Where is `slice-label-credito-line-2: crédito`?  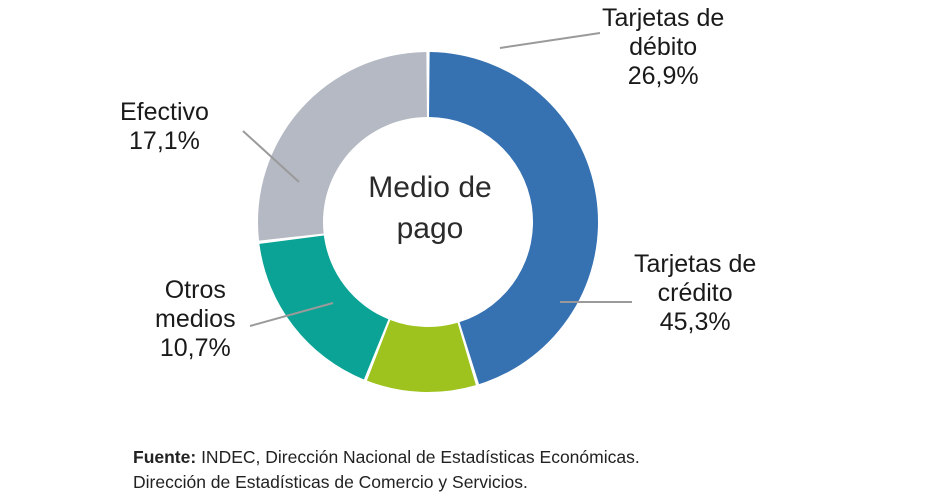 slice-label-credito-line-2: crédito is located at coordinates (695, 293).